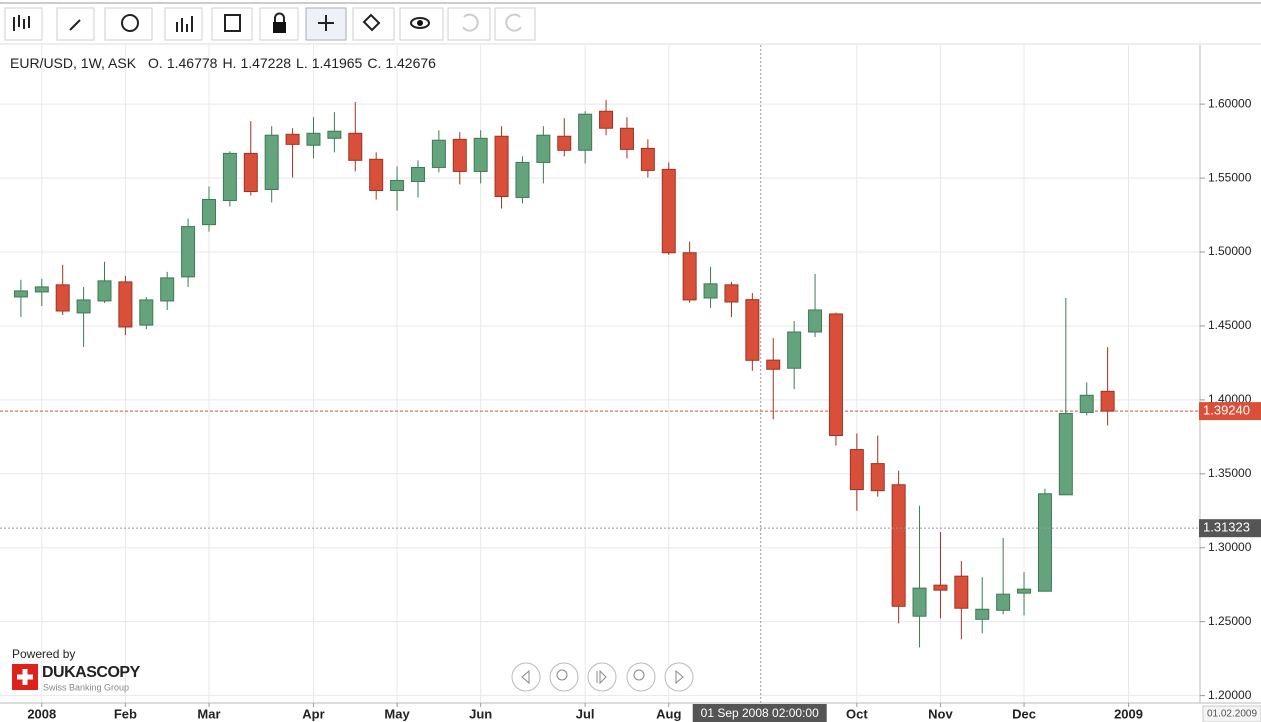  Describe the element at coordinates (183, 24) in the screenshot. I see `indicator-button` at that location.